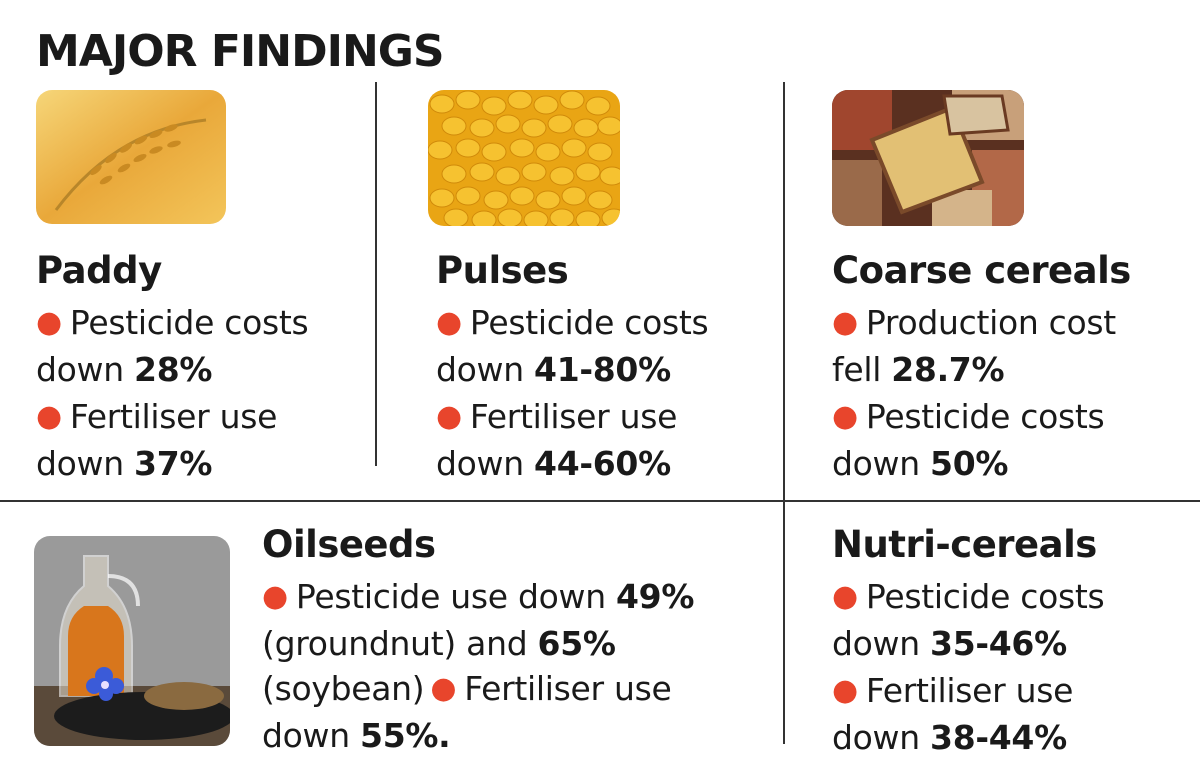  What do you see at coordinates (981, 270) in the screenshot?
I see `coarse-cereals-heading: Coarse cereals` at bounding box center [981, 270].